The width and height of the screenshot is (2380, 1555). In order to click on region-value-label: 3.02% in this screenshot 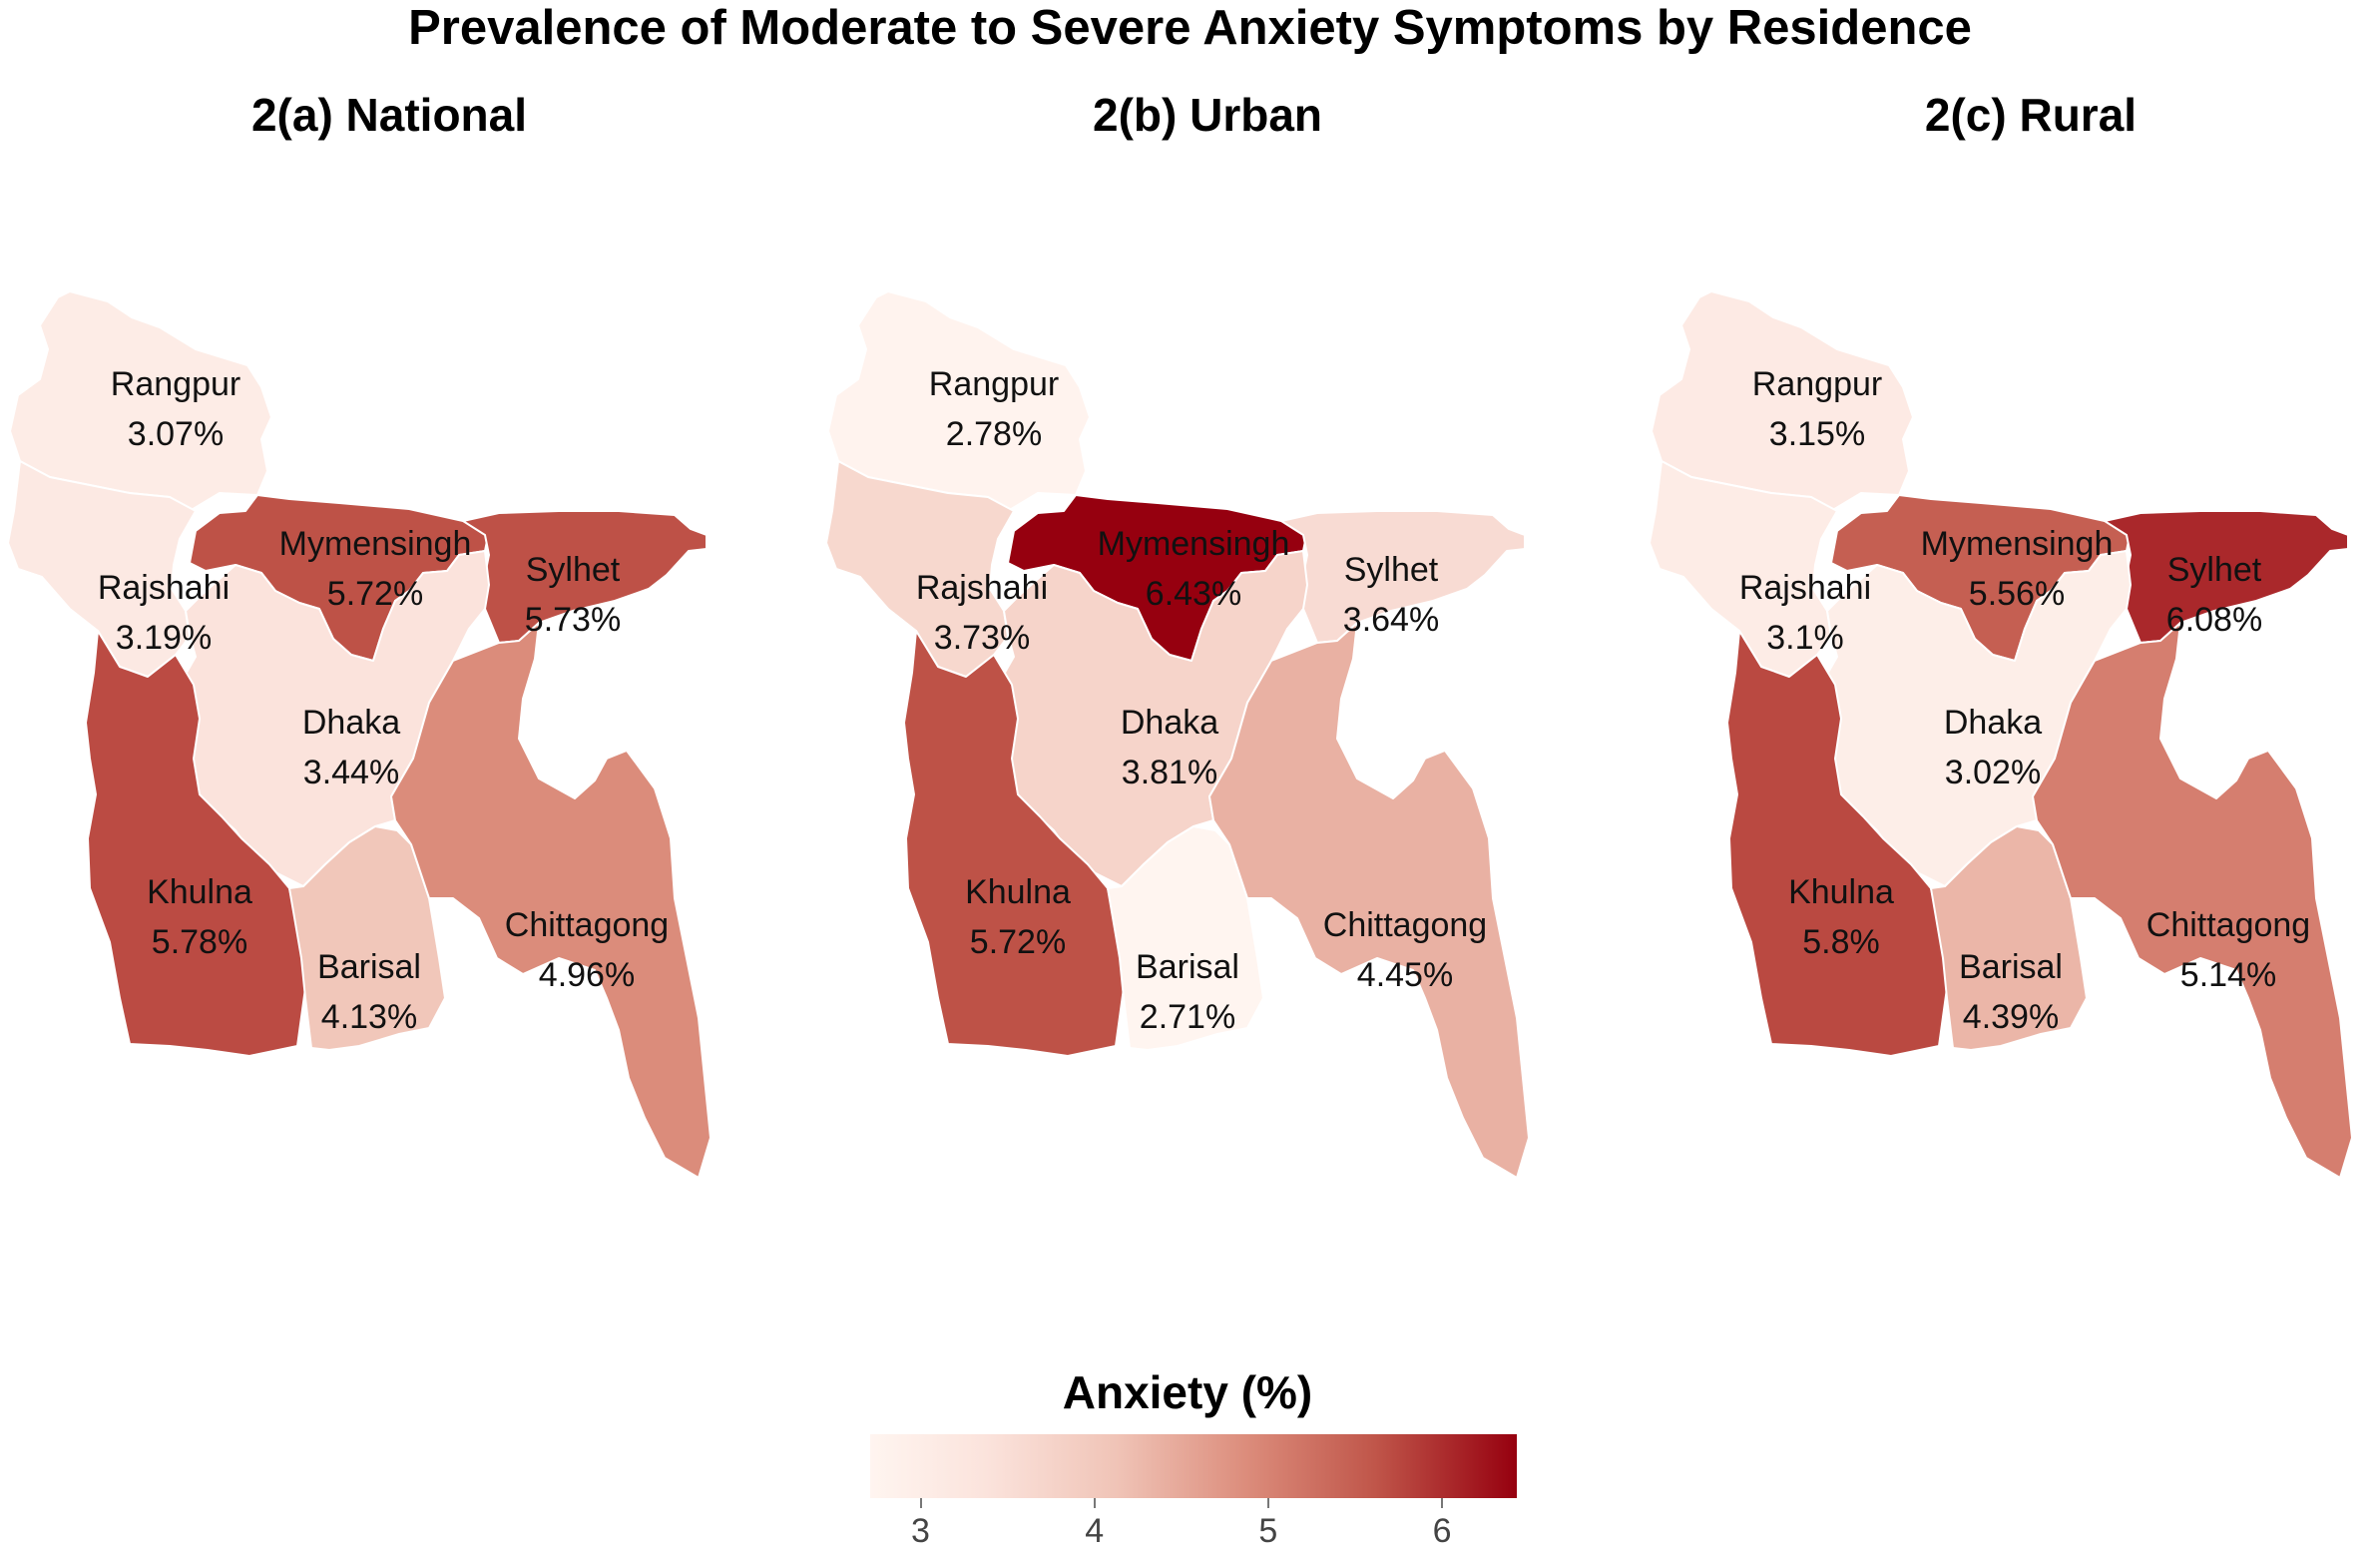, I will do `click(1993, 773)`.